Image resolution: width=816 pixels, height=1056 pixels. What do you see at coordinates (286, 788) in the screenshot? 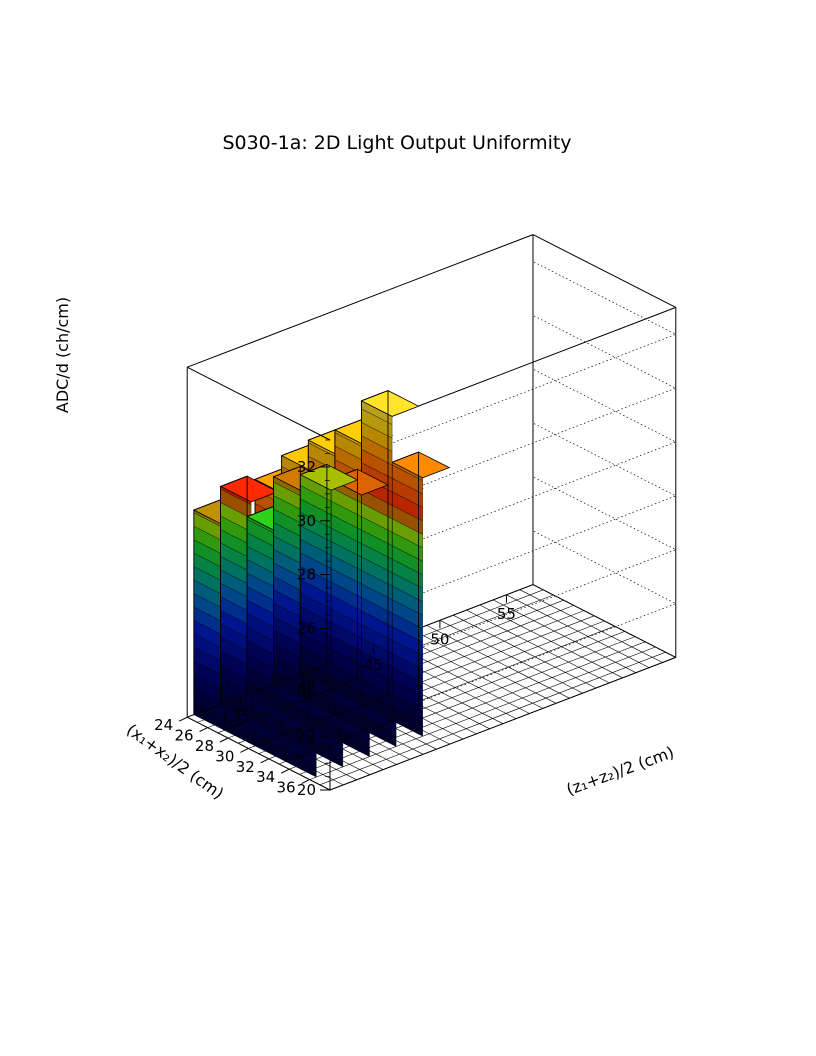
I see `y-tick-label: 36` at bounding box center [286, 788].